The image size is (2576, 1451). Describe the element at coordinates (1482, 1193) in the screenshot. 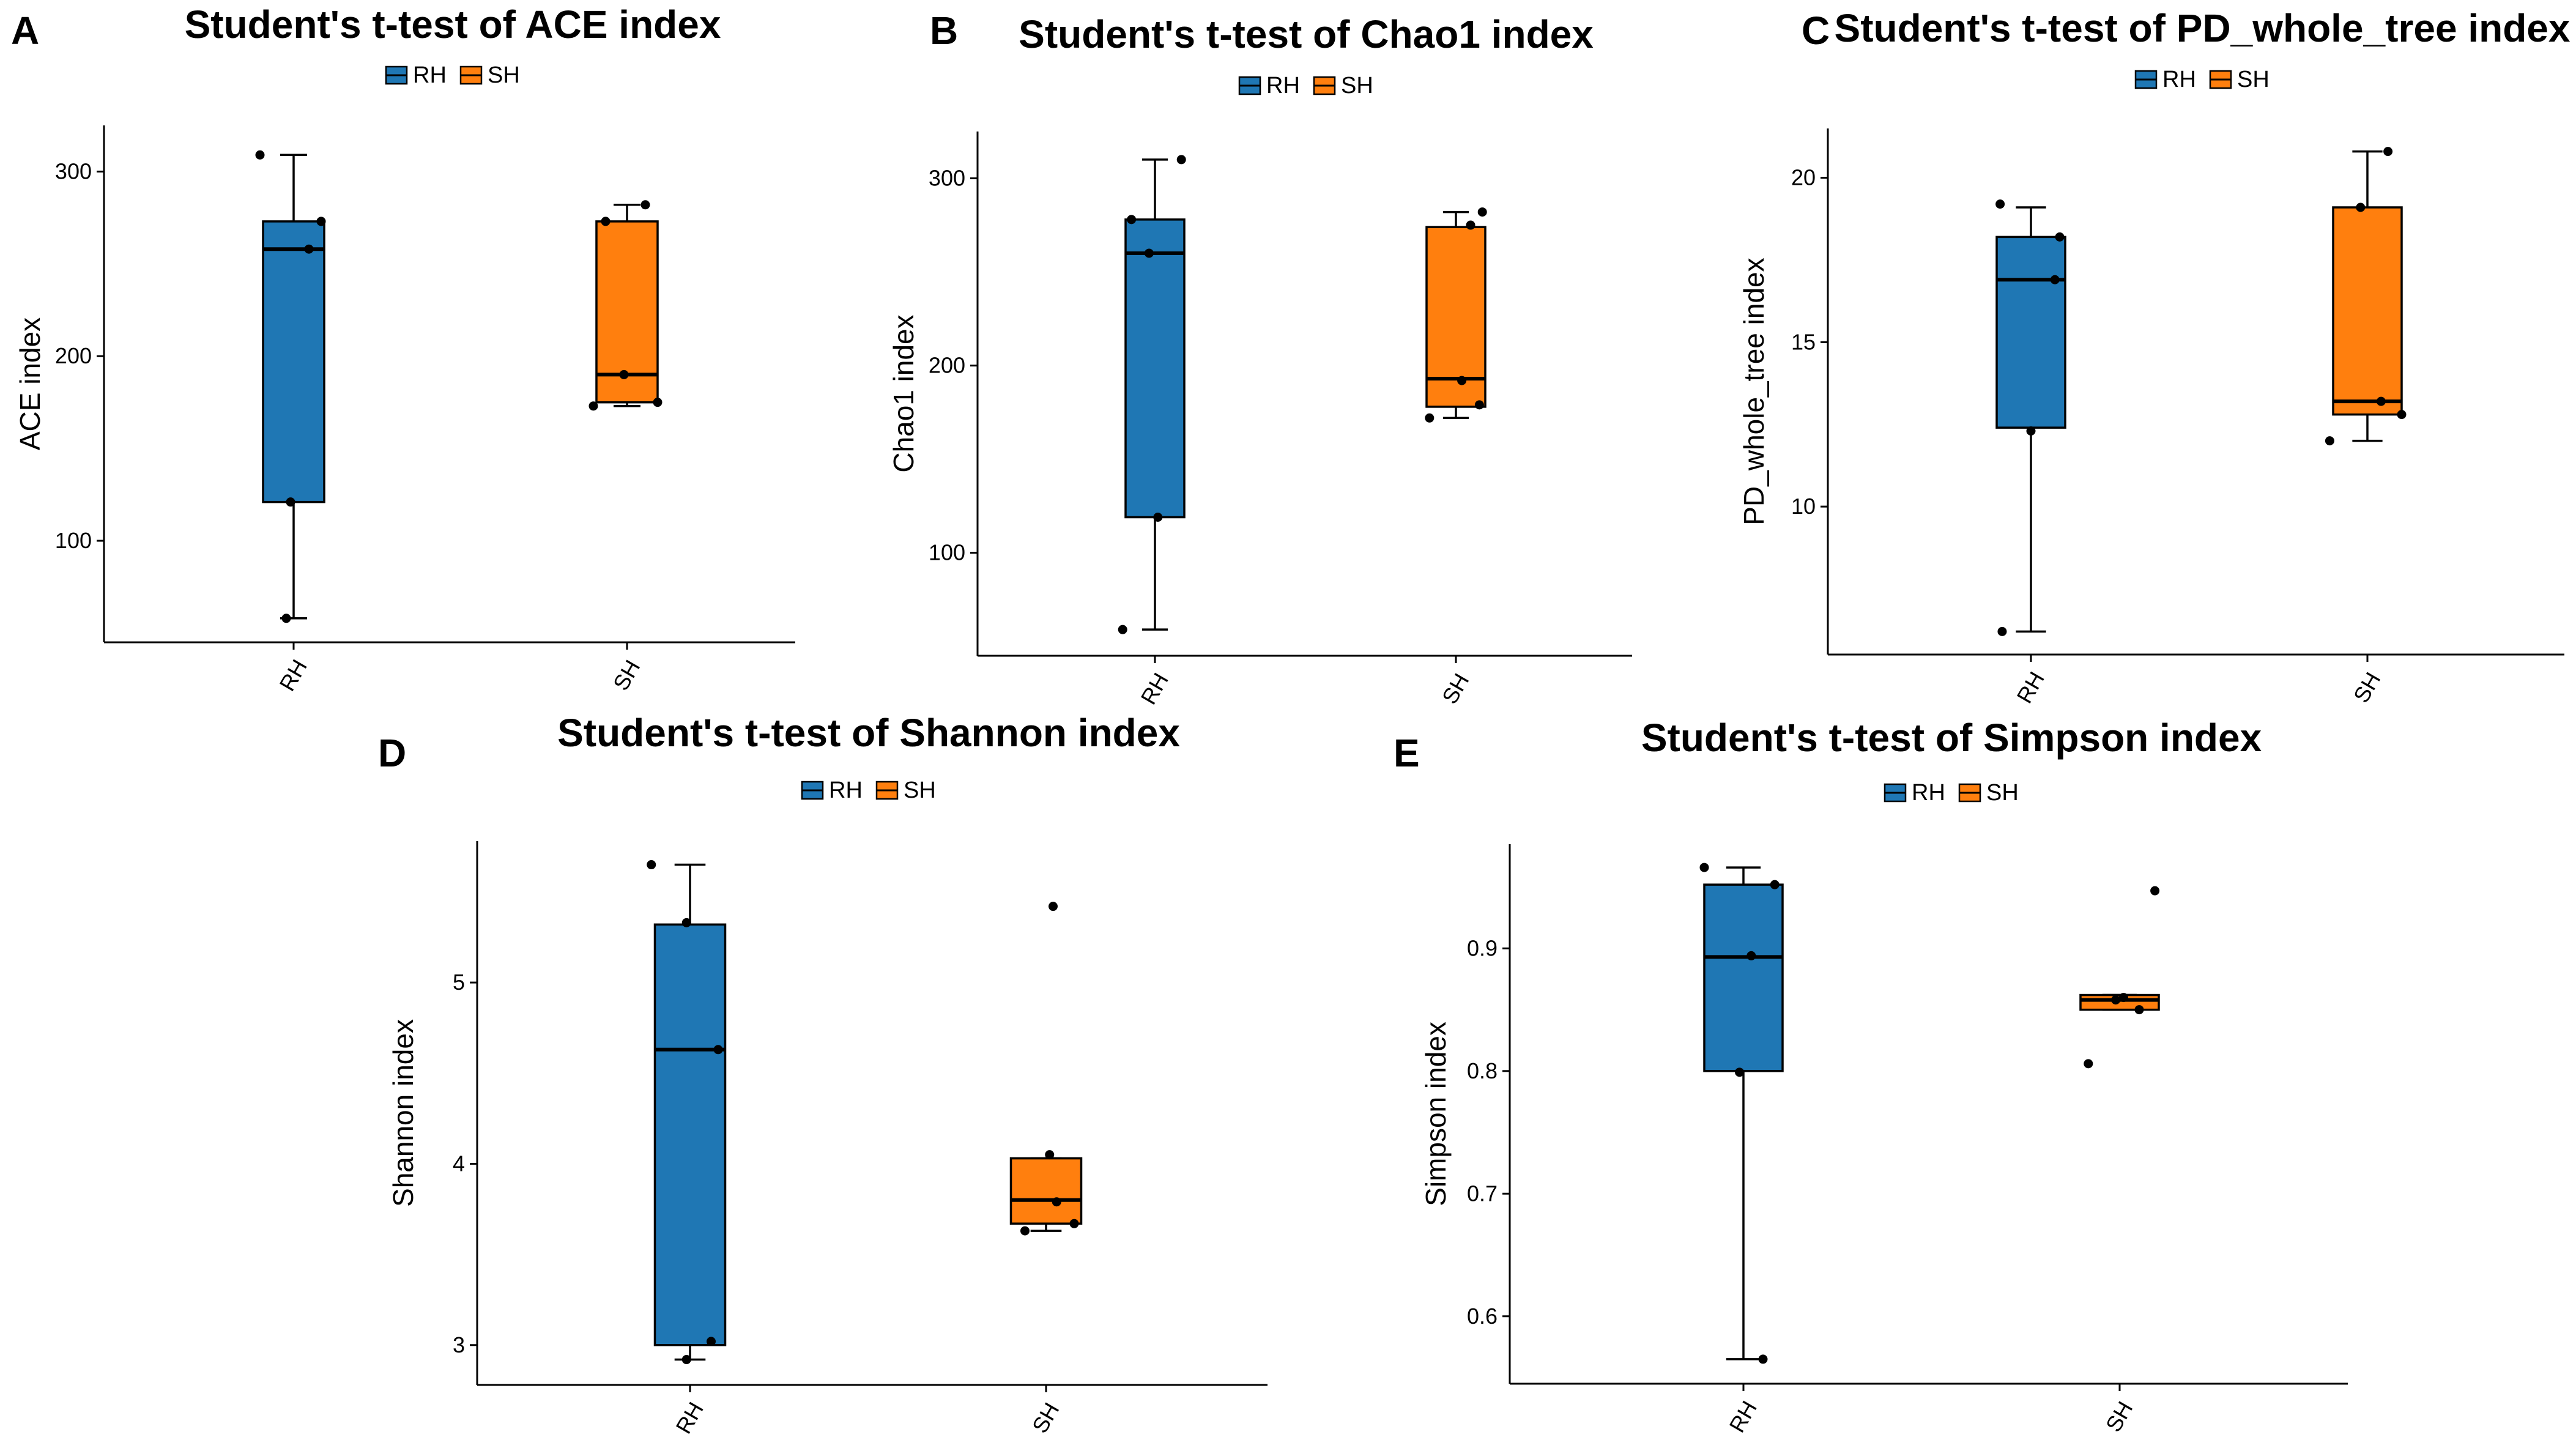

I see `y-tick-label: 0.7` at that location.